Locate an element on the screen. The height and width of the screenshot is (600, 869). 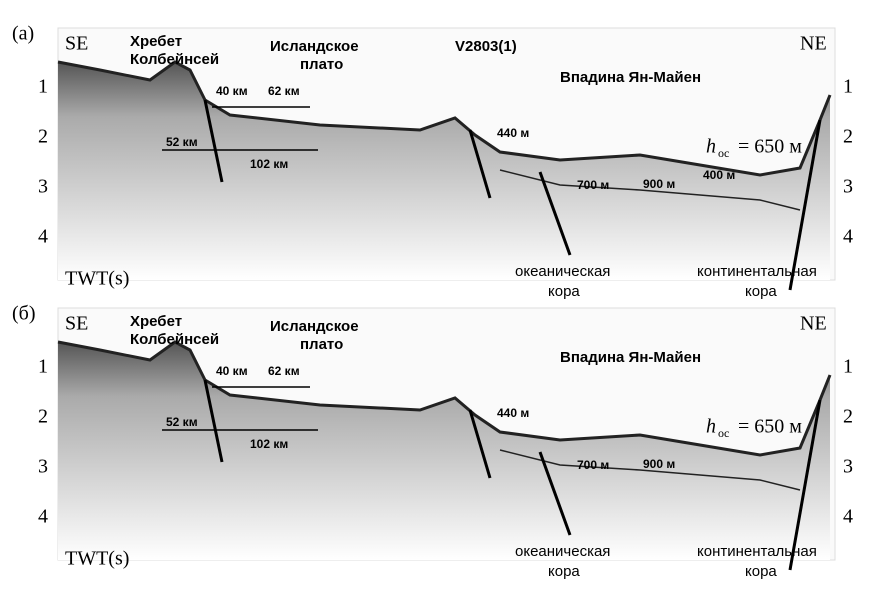
panel-label: (б) is located at coordinates (24, 314).